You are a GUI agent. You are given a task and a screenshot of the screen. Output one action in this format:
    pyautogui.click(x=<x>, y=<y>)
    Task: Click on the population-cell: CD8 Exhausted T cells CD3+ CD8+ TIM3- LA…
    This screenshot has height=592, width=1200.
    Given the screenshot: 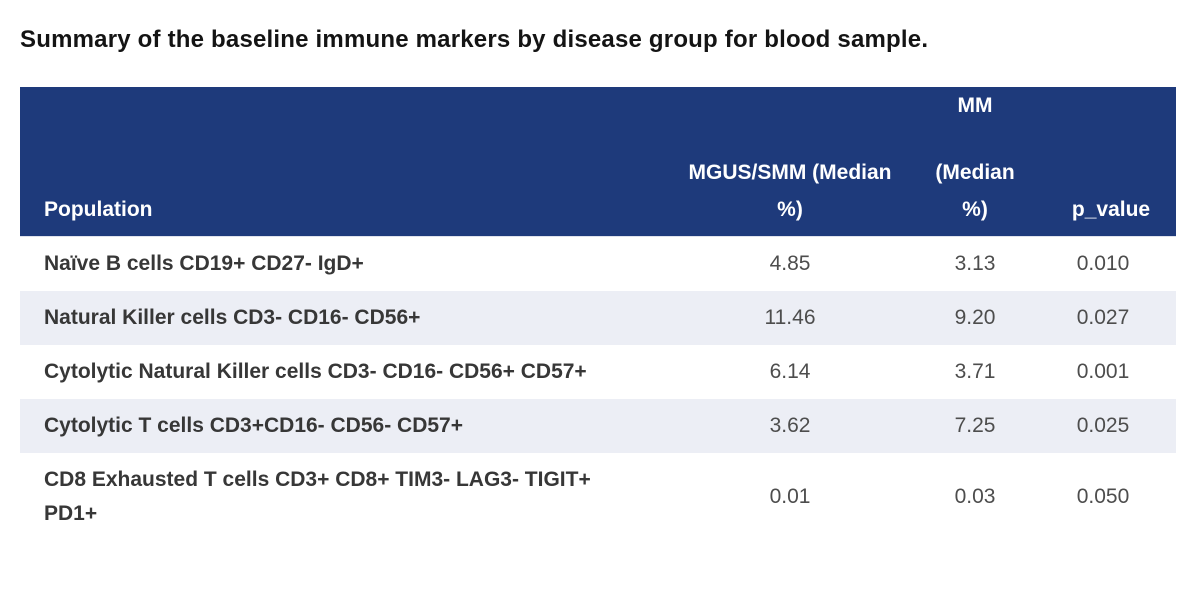 What is the action you would take?
    pyautogui.click(x=317, y=496)
    